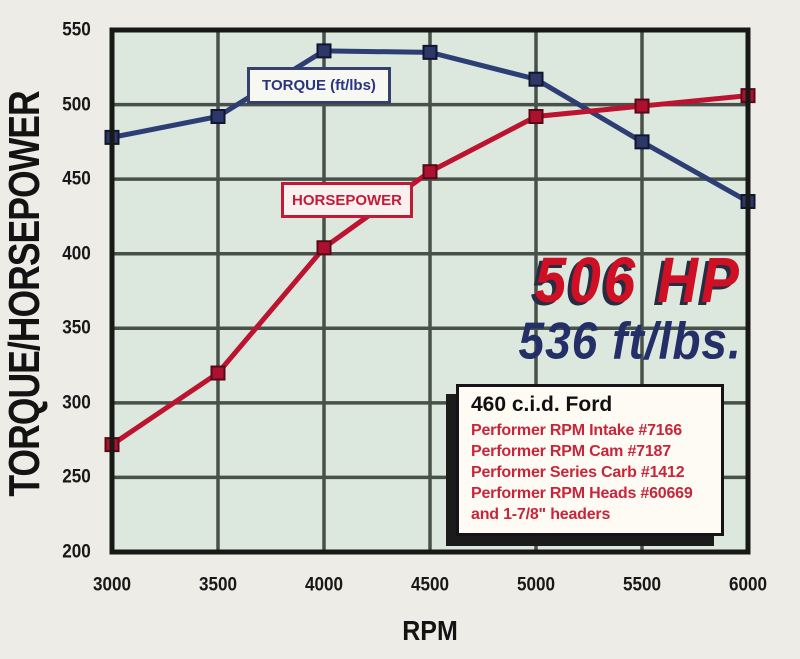 The height and width of the screenshot is (659, 800). Describe the element at coordinates (642, 584) in the screenshot. I see `x-tick-label: 5500` at that location.